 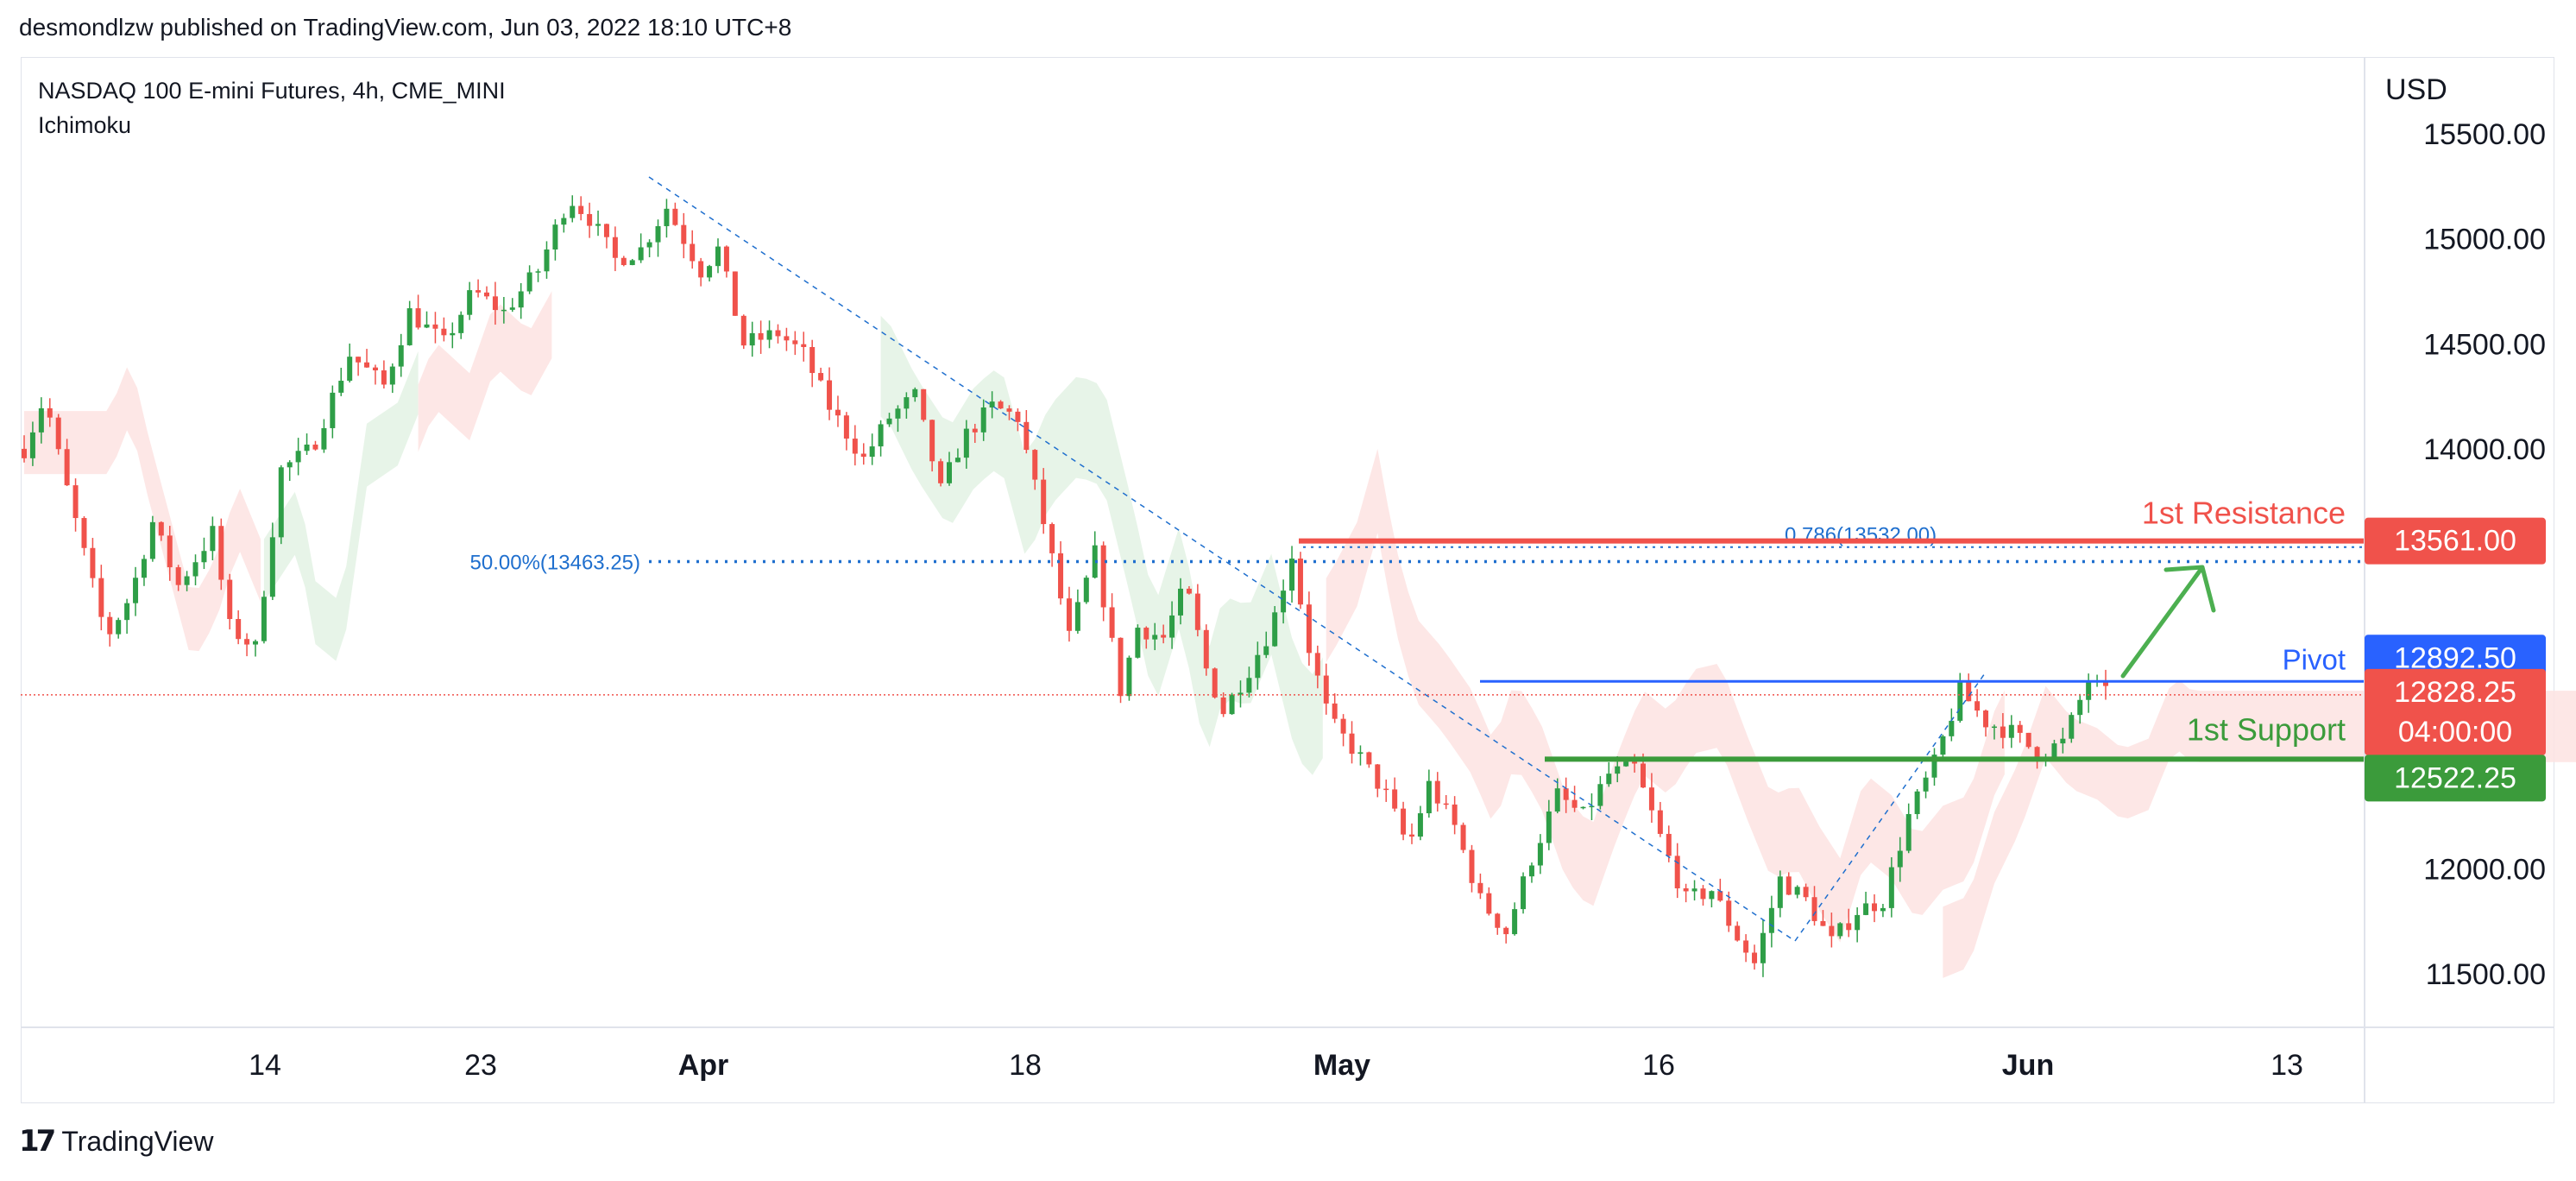 I want to click on support-tag-box, so click(x=2455, y=778).